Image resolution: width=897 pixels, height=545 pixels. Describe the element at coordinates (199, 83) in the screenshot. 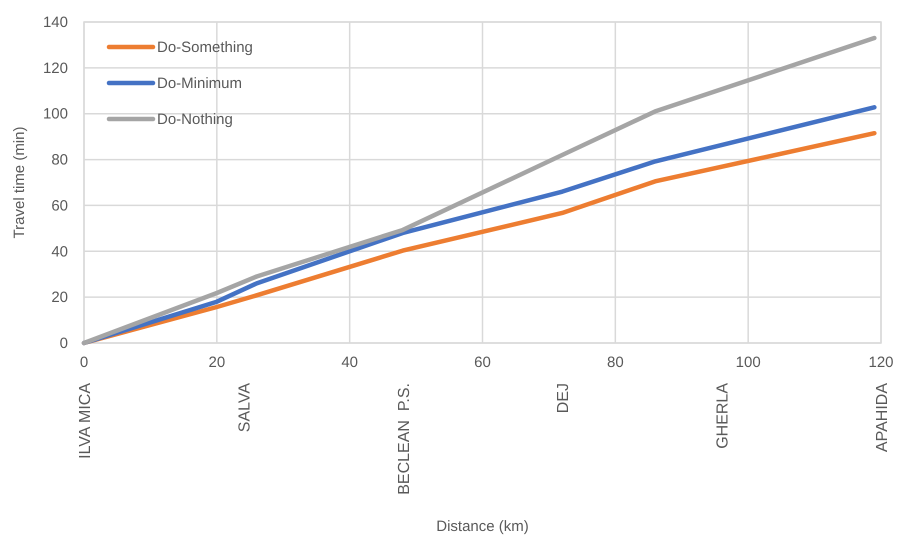

I see `legend-label: Do-Minimum` at that location.